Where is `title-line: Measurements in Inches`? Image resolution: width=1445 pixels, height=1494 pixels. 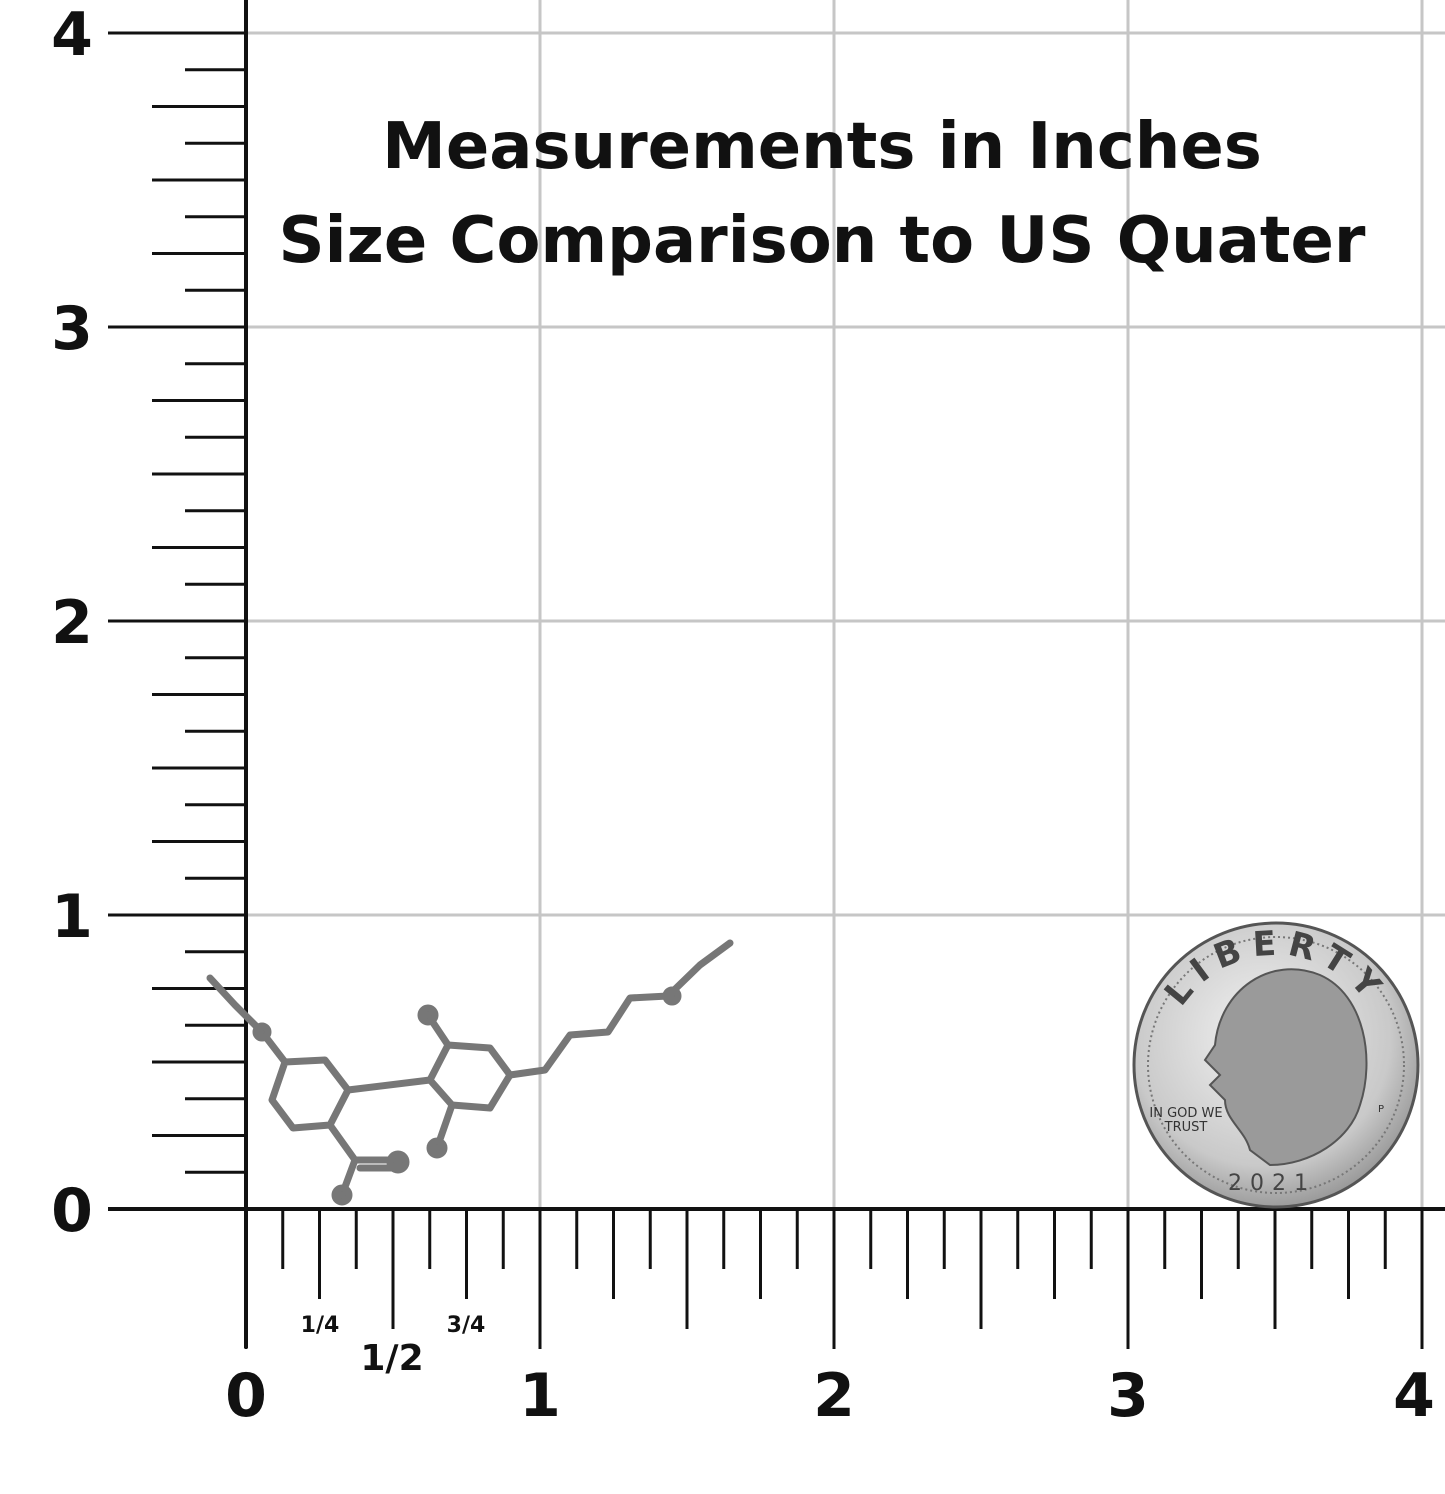 title-line: Measurements in Inches is located at coordinates (822, 147).